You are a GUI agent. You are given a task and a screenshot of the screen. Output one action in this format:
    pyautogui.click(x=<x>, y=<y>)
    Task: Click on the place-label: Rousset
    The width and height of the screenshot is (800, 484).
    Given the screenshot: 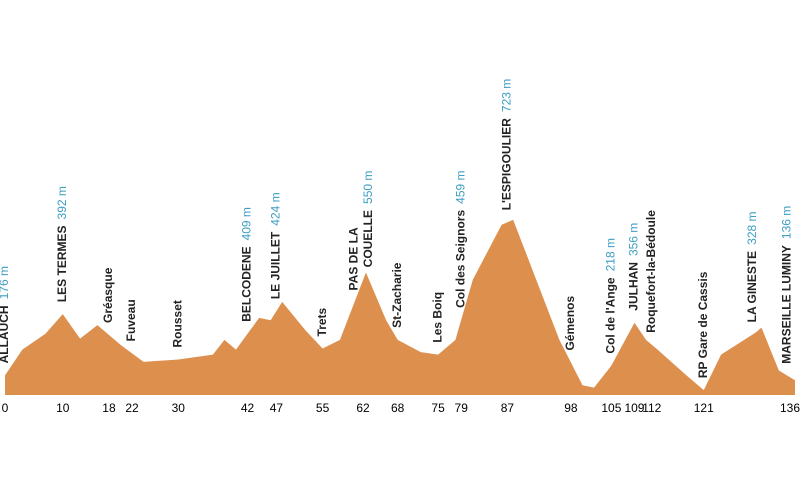 What is the action you would take?
    pyautogui.click(x=177, y=323)
    